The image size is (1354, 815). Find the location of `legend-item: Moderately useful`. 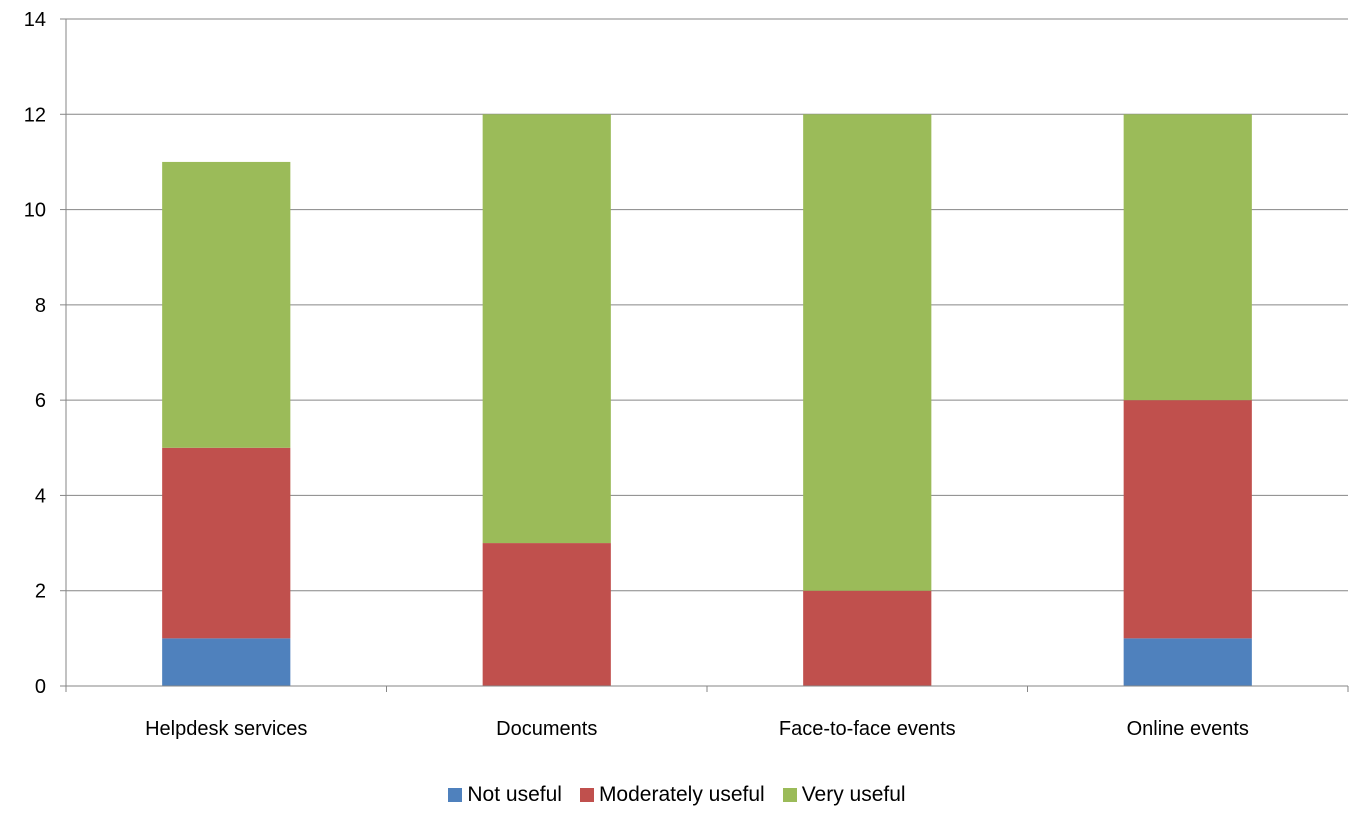

legend-item: Moderately useful is located at coordinates (672, 795).